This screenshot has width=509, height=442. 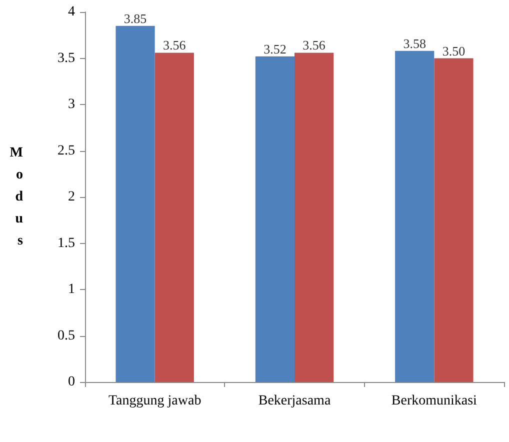 What do you see at coordinates (66, 243) in the screenshot?
I see `y-tick-label: 1.5` at bounding box center [66, 243].